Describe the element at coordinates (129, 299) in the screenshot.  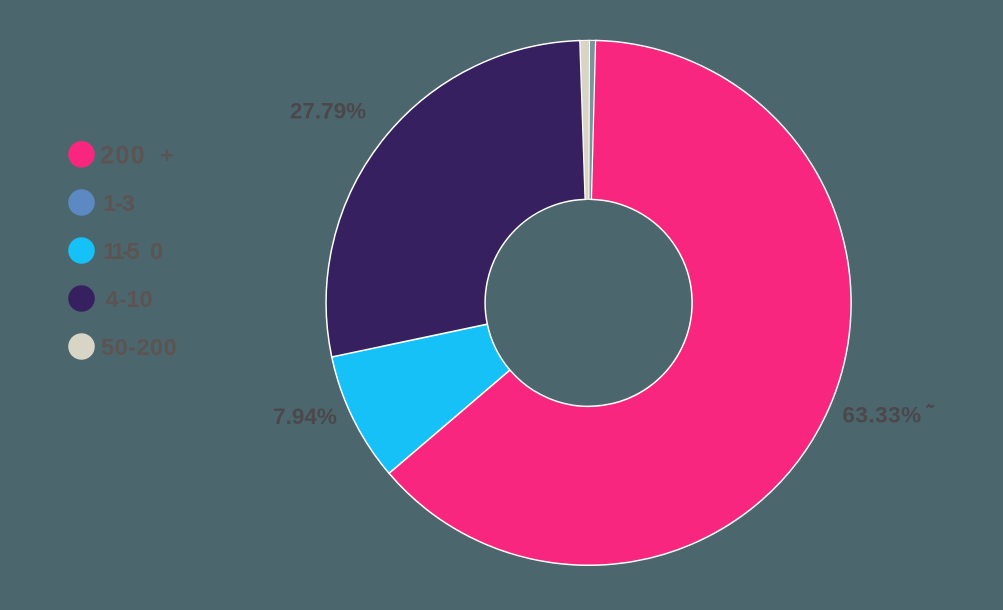
I see `svg-text: 4-10` at that location.